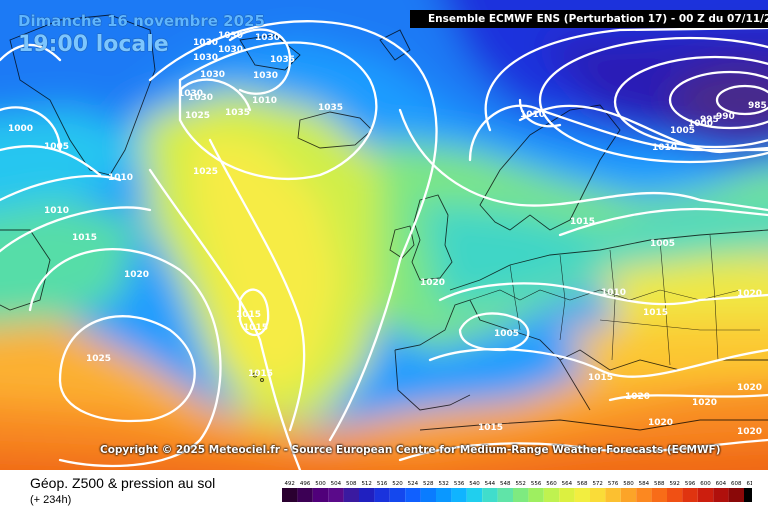 The height and width of the screenshot is (512, 768). I want to click on scale-tick-label: 556, so click(536, 484).